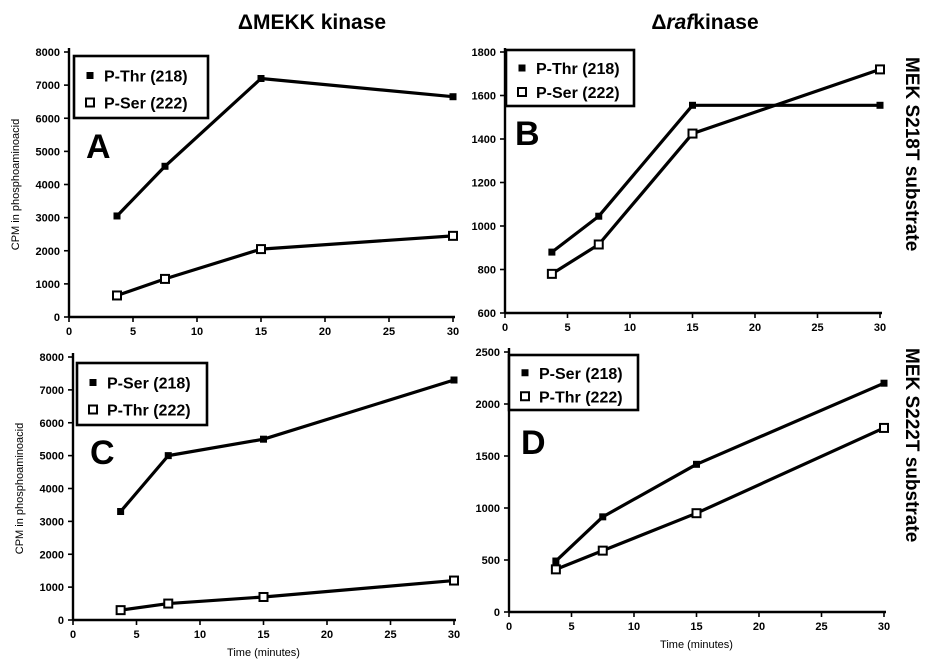 The width and height of the screenshot is (925, 659). What do you see at coordinates (261, 332) in the screenshot?
I see `x-tick-label-a-3: 15` at bounding box center [261, 332].